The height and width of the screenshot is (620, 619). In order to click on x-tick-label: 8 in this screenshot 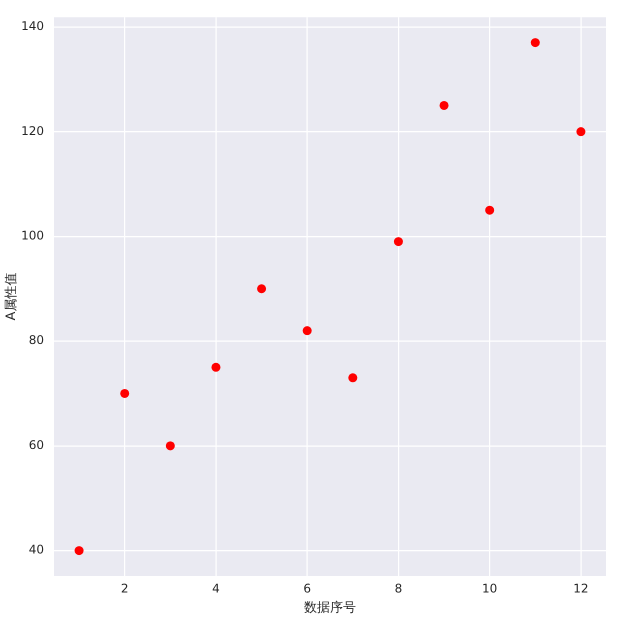, I will do `click(398, 588)`.